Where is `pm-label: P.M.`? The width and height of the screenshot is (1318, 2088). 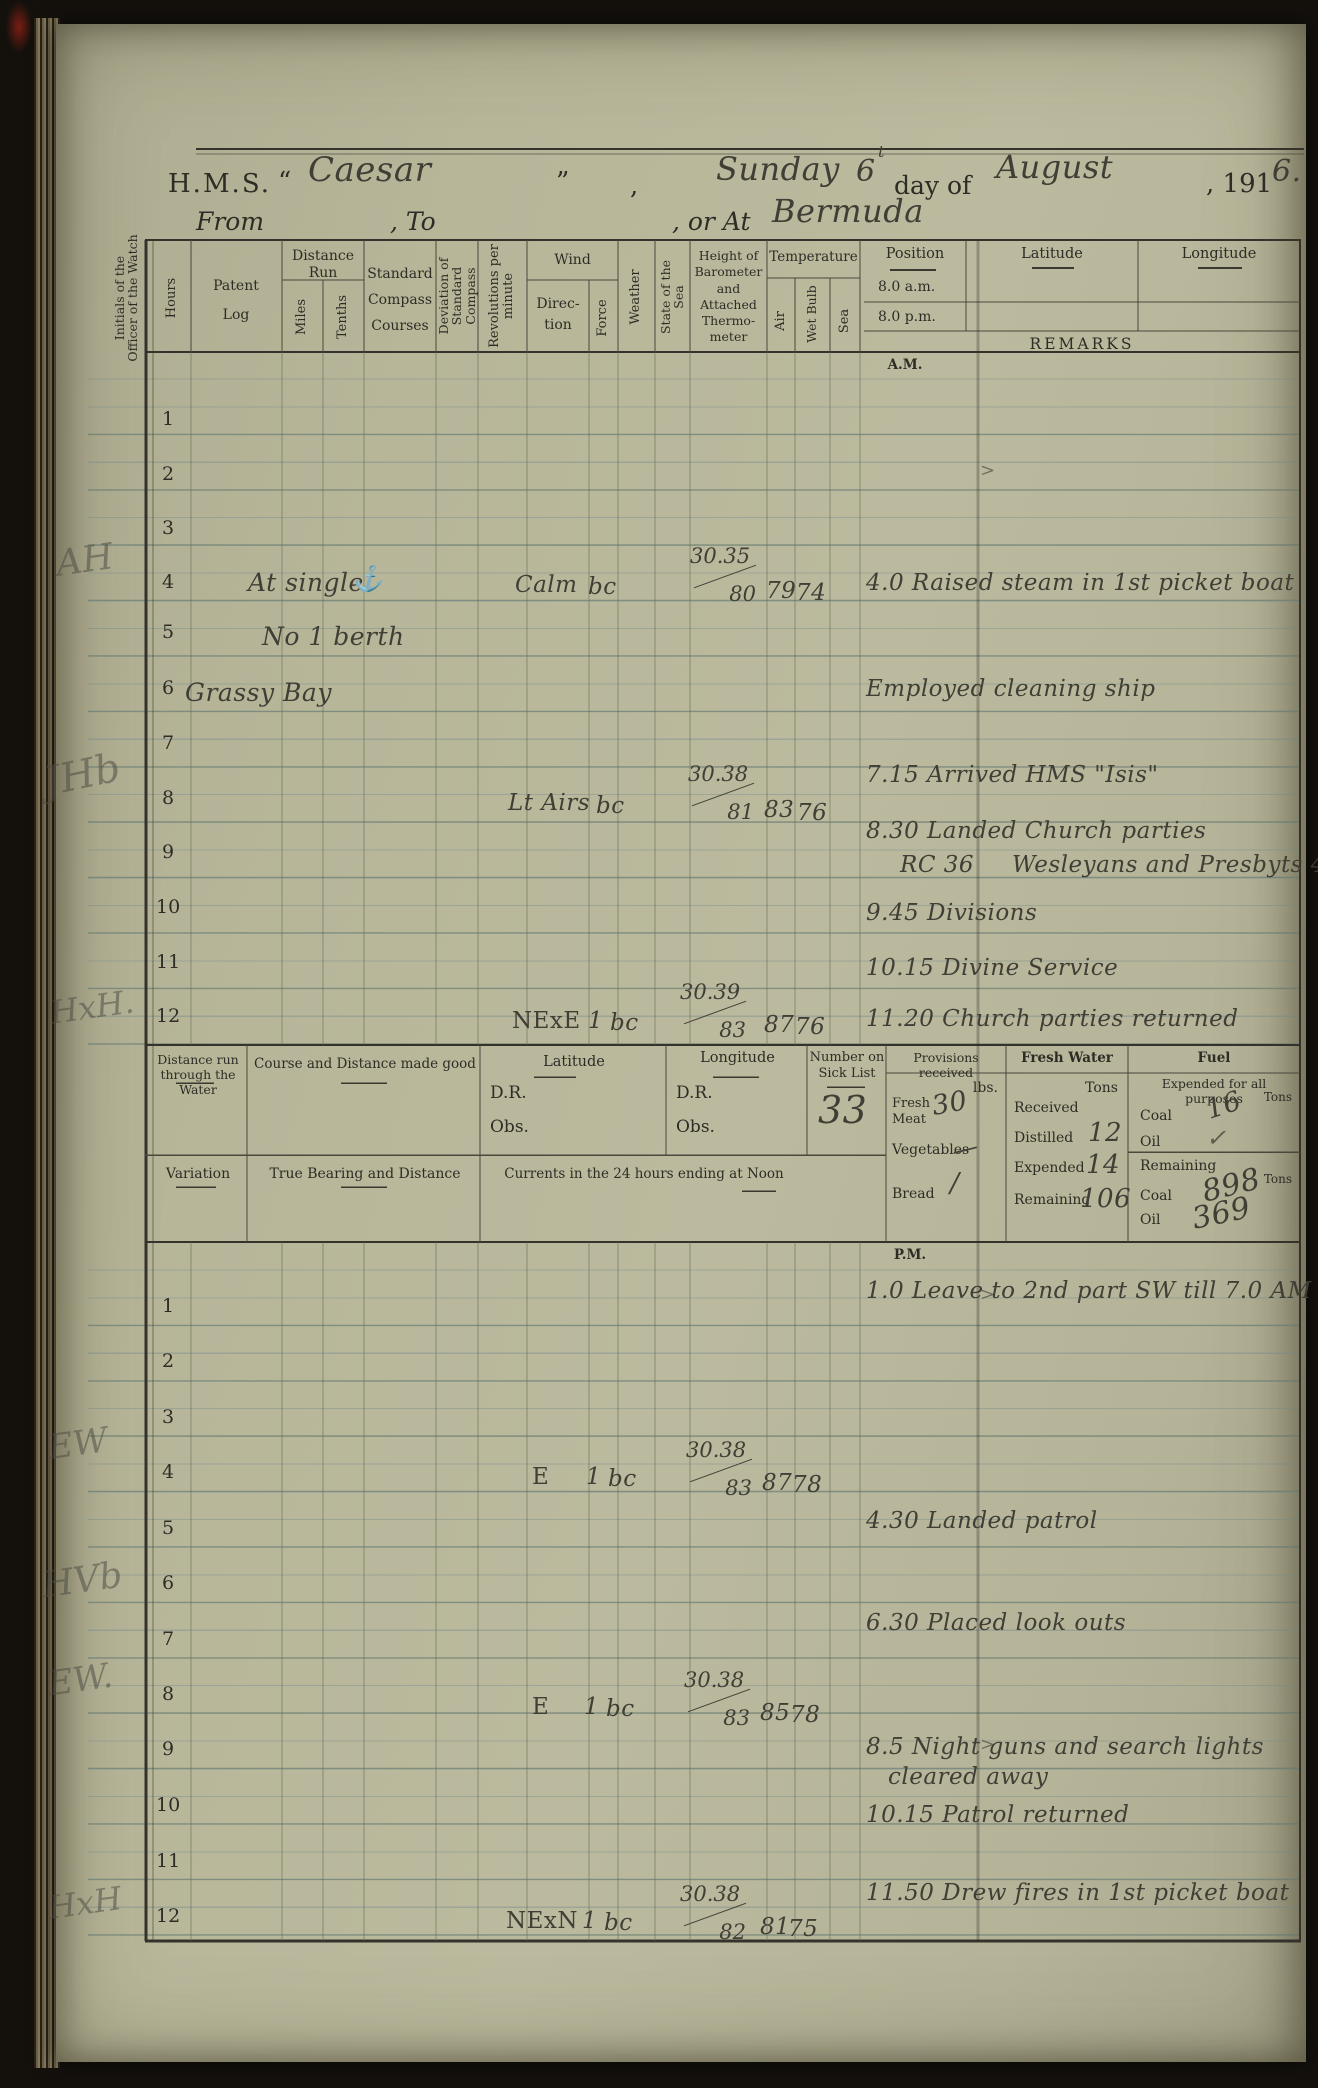 pm-label: P.M. is located at coordinates (910, 1255).